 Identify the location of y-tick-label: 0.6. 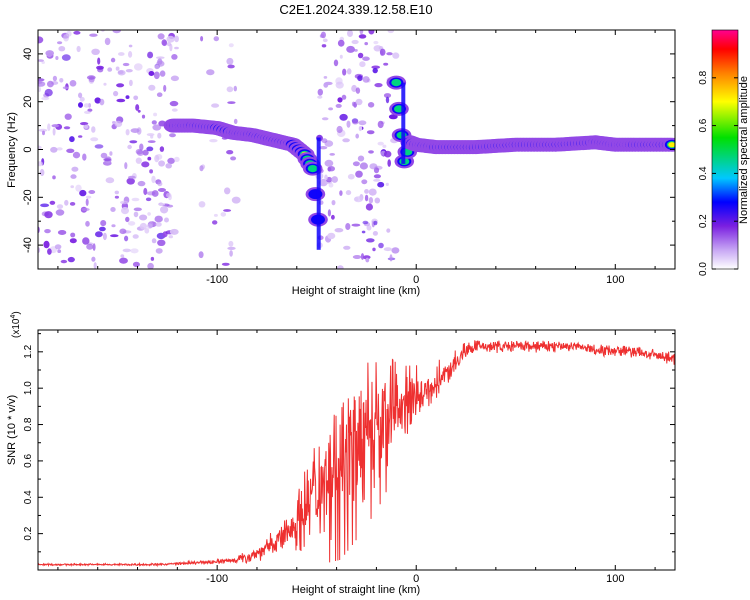
(28, 461).